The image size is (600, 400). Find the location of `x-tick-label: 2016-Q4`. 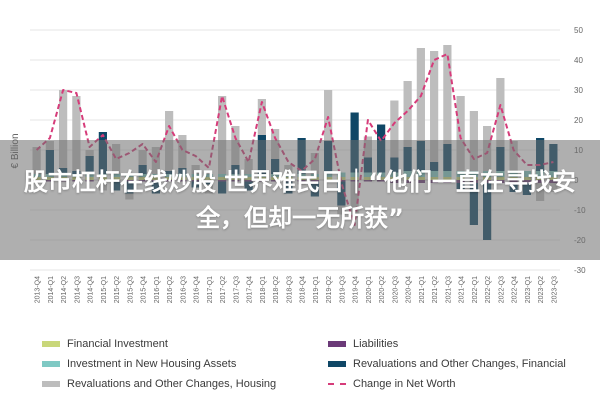

x-tick-label: 2016-Q4 is located at coordinates (197, 289).